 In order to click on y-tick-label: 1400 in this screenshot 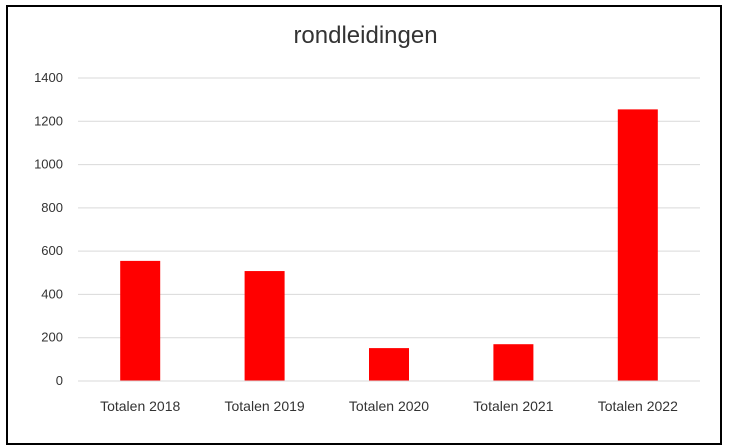, I will do `click(48, 77)`.